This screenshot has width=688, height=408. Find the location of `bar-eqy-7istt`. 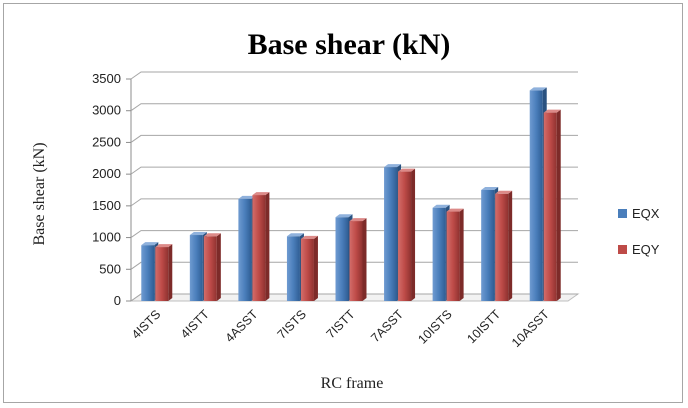

bar-eqy-7istt is located at coordinates (358, 259).